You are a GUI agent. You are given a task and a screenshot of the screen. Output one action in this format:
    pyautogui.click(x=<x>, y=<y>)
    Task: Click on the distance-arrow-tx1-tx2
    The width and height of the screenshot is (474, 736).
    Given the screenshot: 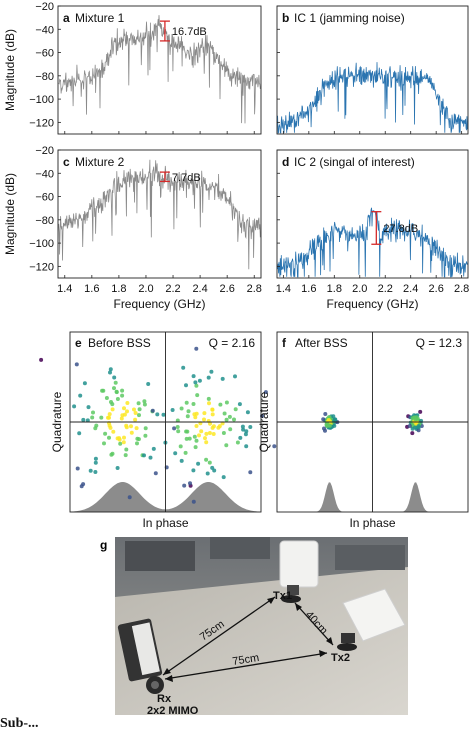 What is the action you would take?
    pyautogui.click(x=314, y=624)
    